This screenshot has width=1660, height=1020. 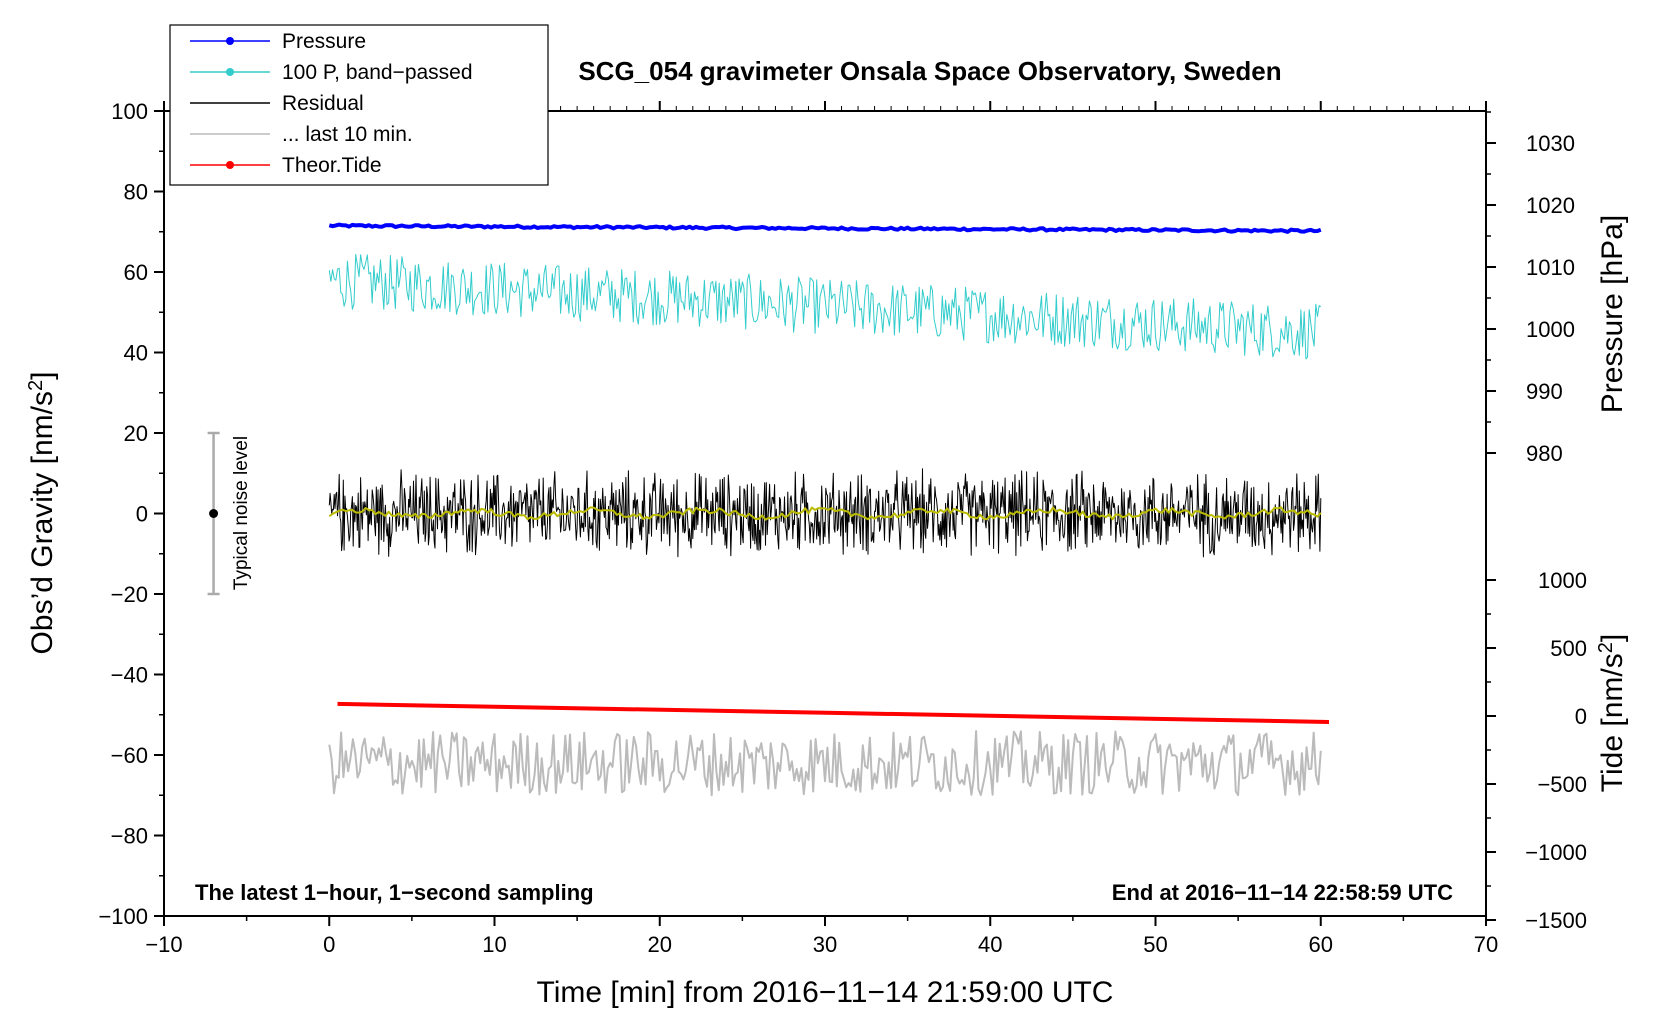 I want to click on x-tick-label: 10, so click(x=494, y=944).